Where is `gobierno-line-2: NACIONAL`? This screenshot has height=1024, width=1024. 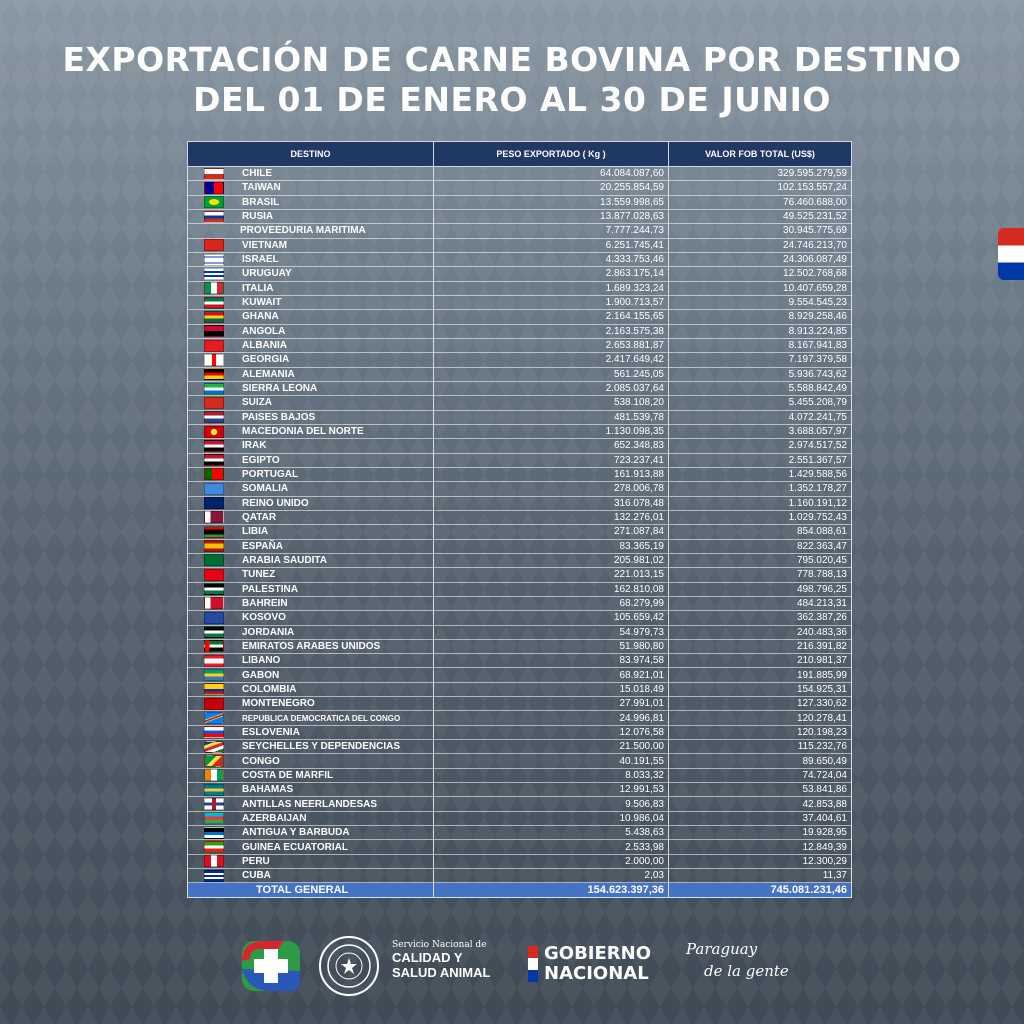
gobierno-line-2: NACIONAL is located at coordinates (596, 973).